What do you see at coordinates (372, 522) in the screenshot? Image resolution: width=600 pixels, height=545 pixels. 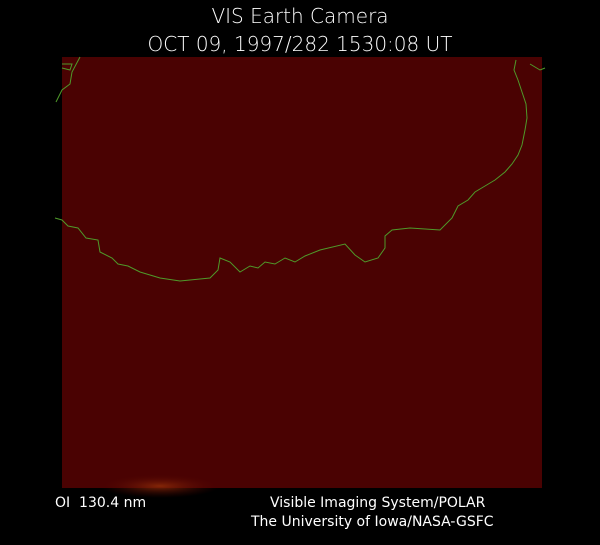 I see `institution-label: The University of Iowa/NASA-GSFC` at bounding box center [372, 522].